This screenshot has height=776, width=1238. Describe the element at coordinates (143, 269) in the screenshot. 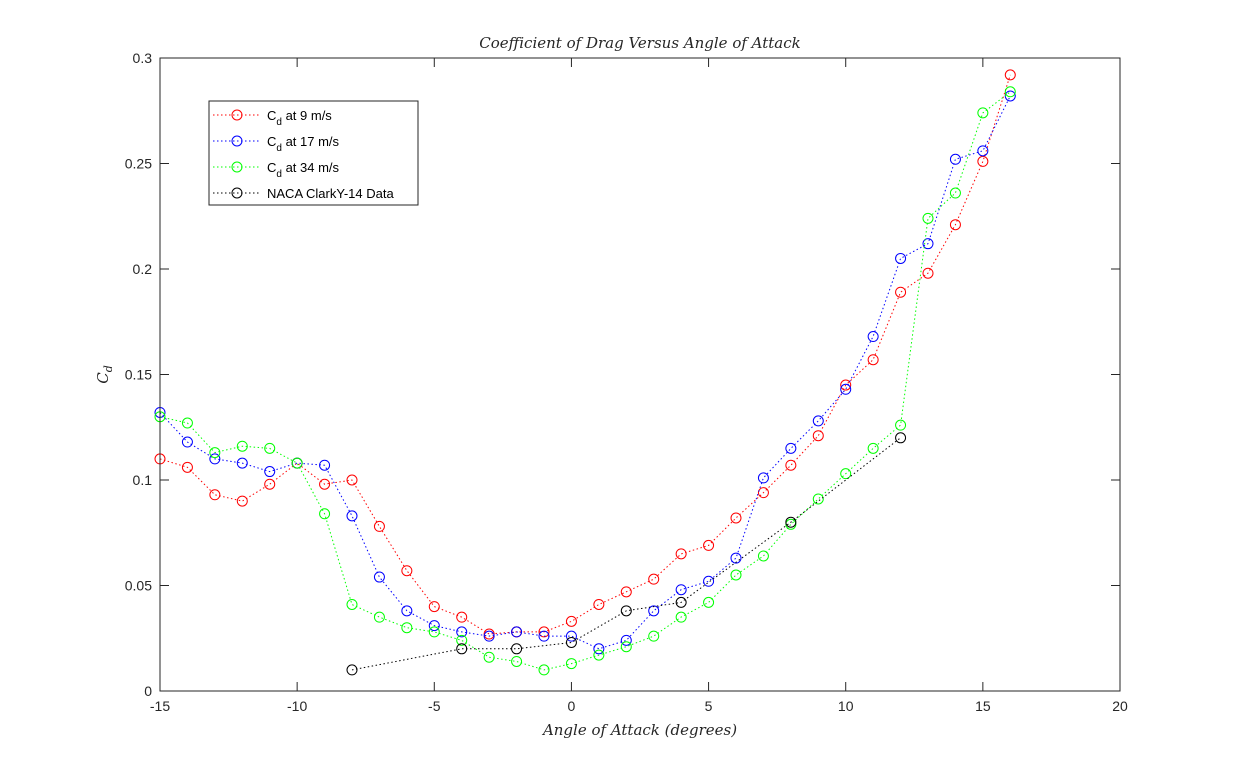

I see `y-tick-label: 0.2` at that location.